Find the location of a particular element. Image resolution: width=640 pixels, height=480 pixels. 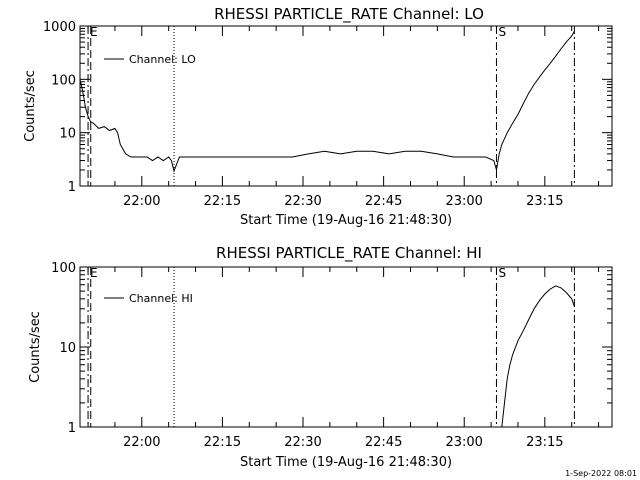

generation-timestamp: 1-Sep-2022 08:01 is located at coordinates (601, 473).